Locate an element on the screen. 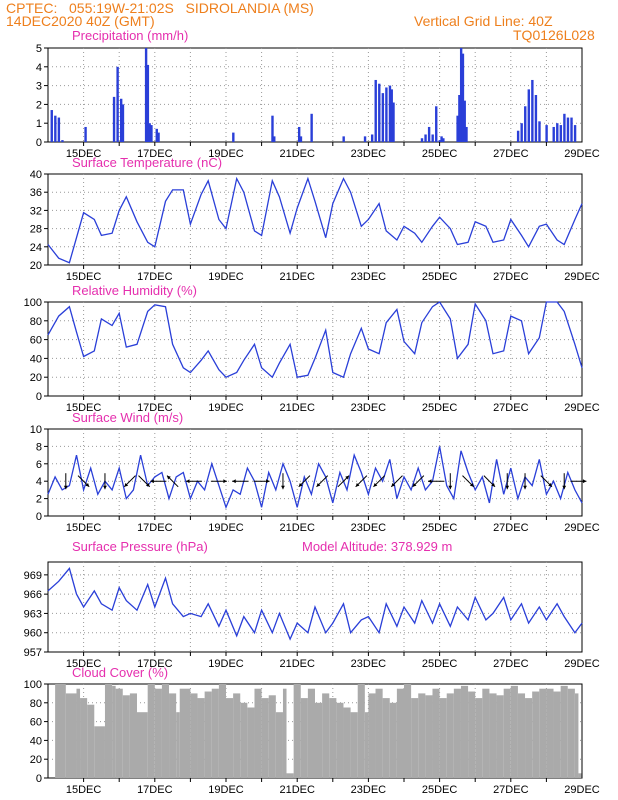  y-tick-label: 3 is located at coordinates (39, 87).